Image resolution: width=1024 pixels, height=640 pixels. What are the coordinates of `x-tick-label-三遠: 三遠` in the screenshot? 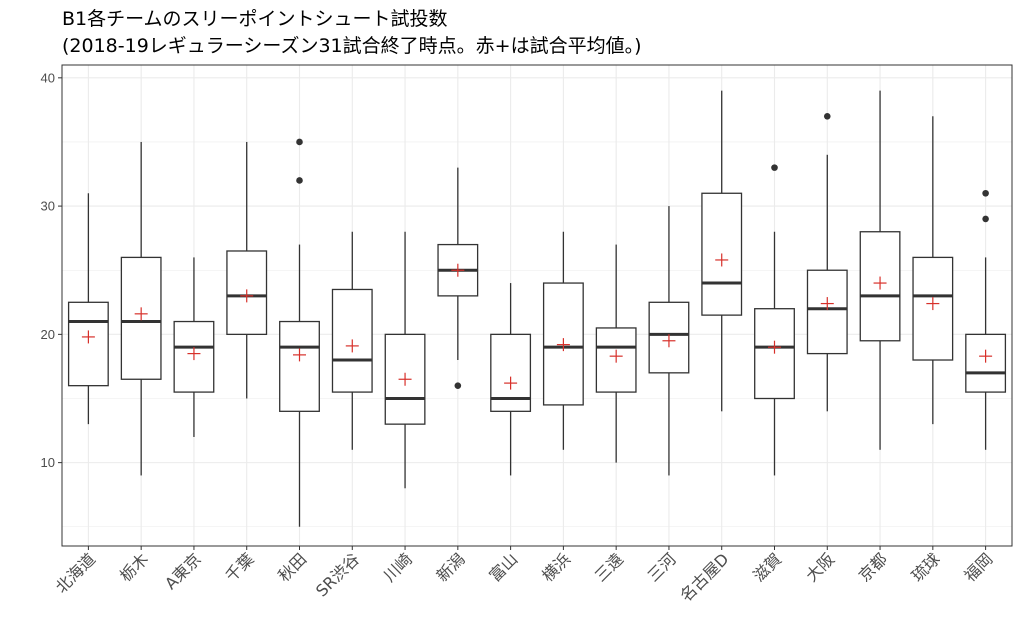 It's located at (609, 567).